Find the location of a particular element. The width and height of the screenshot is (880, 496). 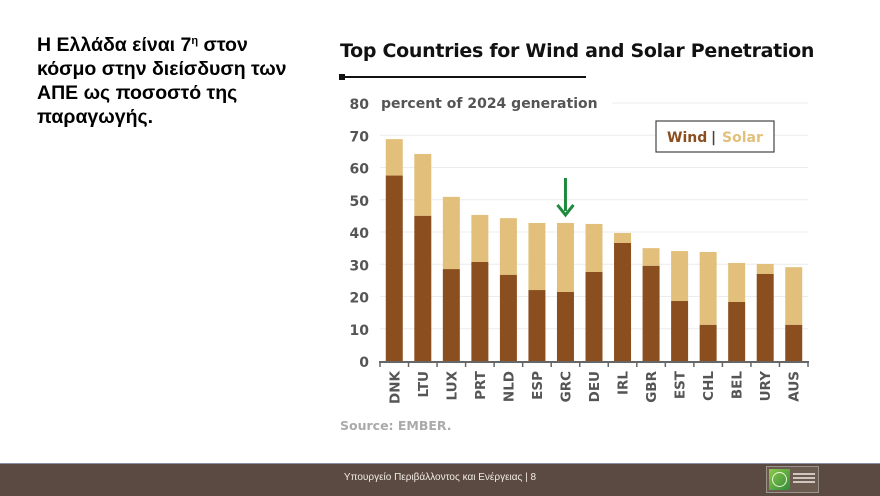

title-underline-marker is located at coordinates (342, 77).